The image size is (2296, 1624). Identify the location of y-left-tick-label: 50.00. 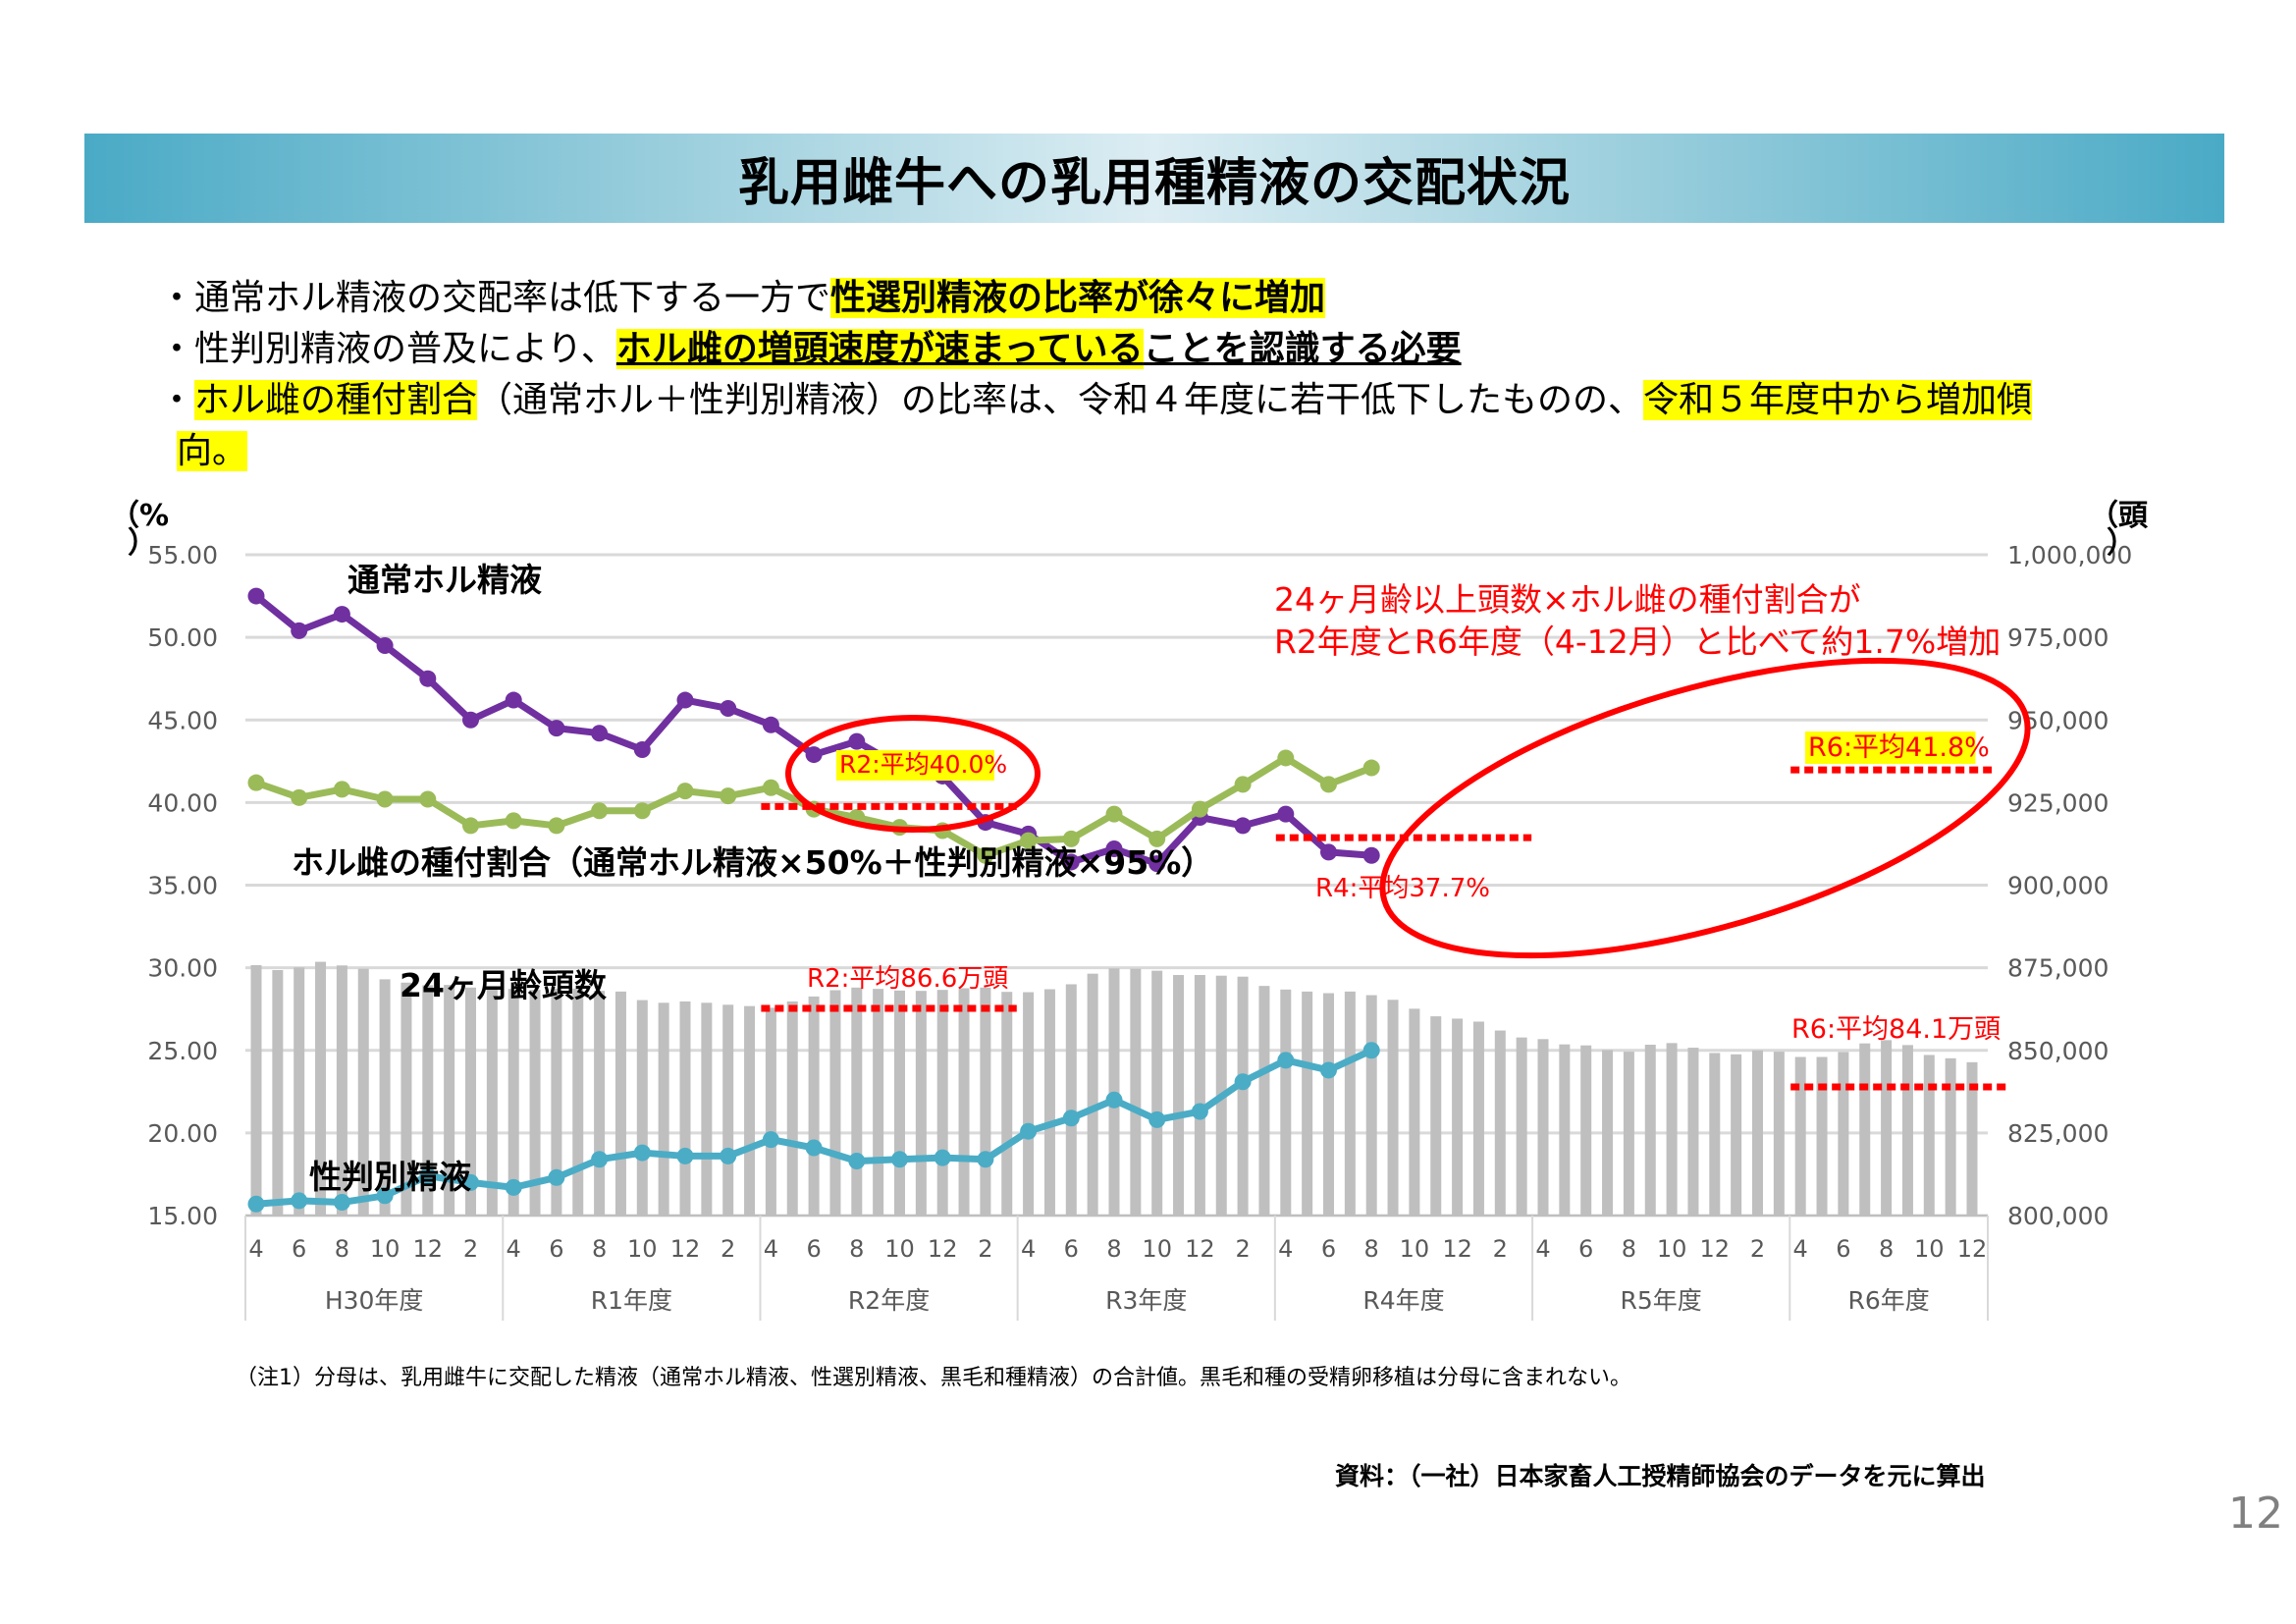
(183, 637).